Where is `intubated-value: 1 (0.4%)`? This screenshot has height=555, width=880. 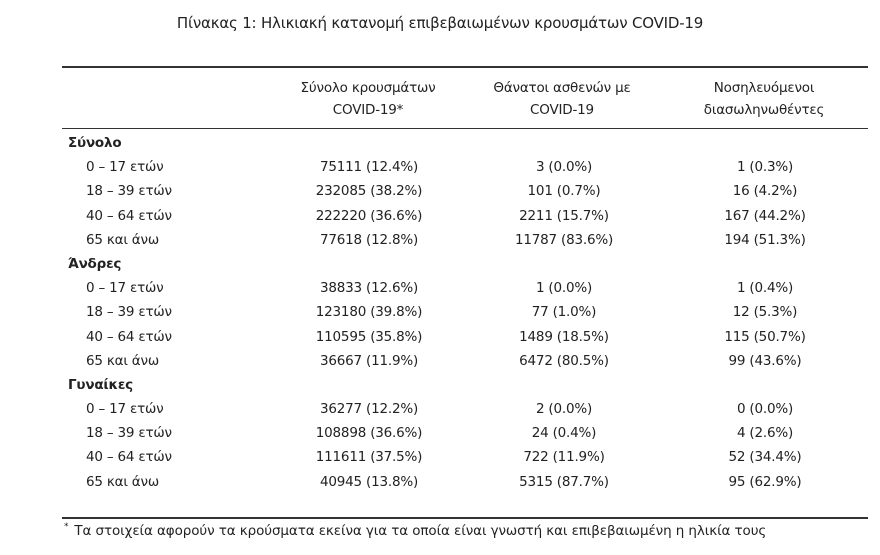 intubated-value: 1 (0.4%) is located at coordinates (765, 288).